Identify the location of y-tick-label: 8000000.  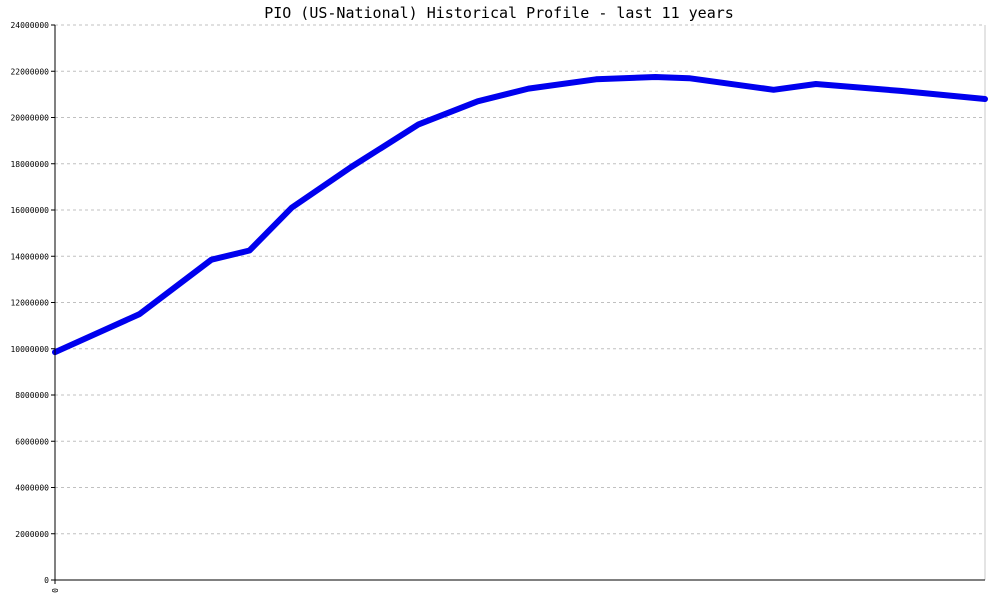
(32, 395).